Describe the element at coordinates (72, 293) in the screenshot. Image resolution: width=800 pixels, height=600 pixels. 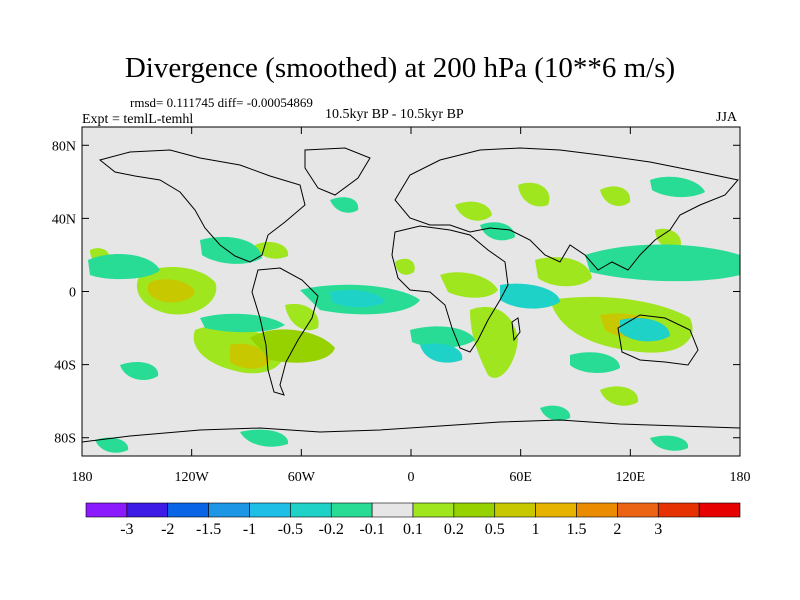
I see `lat-tick-label: 0` at that location.